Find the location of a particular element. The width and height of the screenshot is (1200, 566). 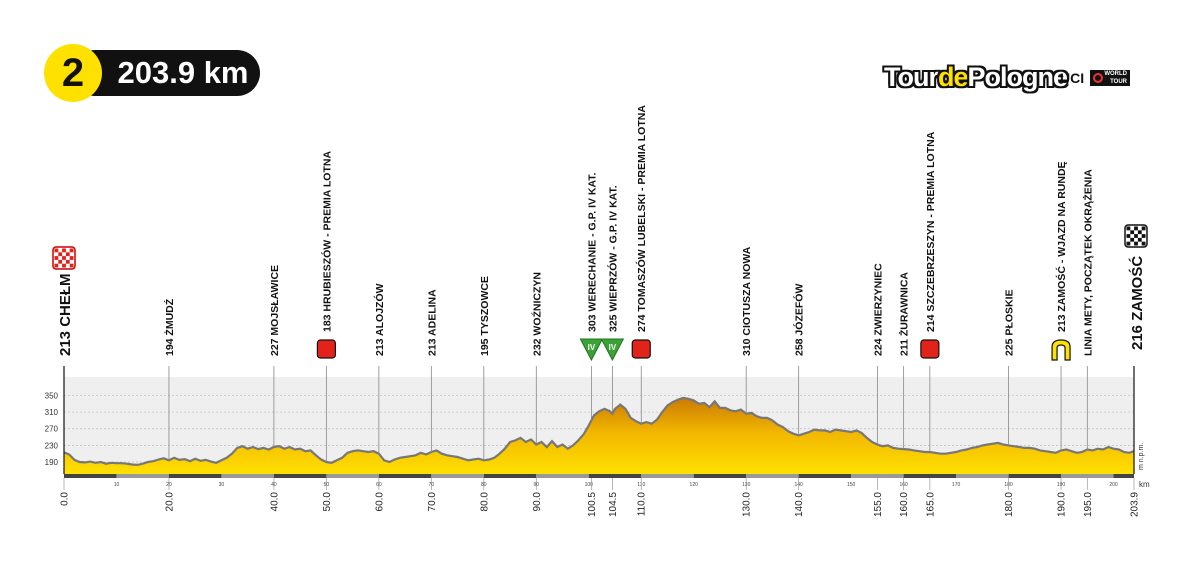

stage-number: 2 is located at coordinates (73, 73).